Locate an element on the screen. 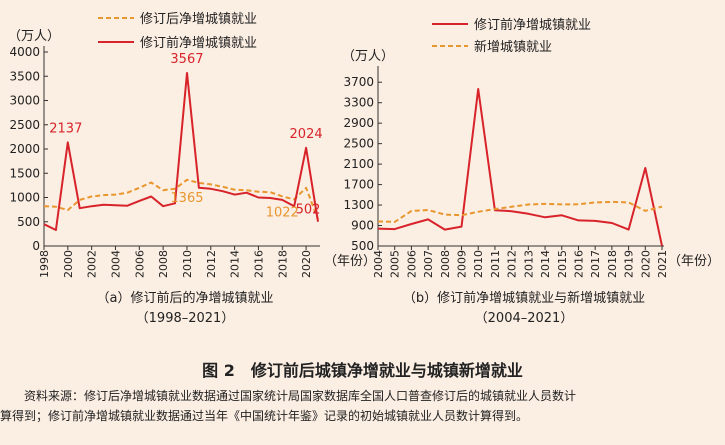  figure-title: 图 2 修订前后城镇净增就业与城镇新增就业 is located at coordinates (362, 370).